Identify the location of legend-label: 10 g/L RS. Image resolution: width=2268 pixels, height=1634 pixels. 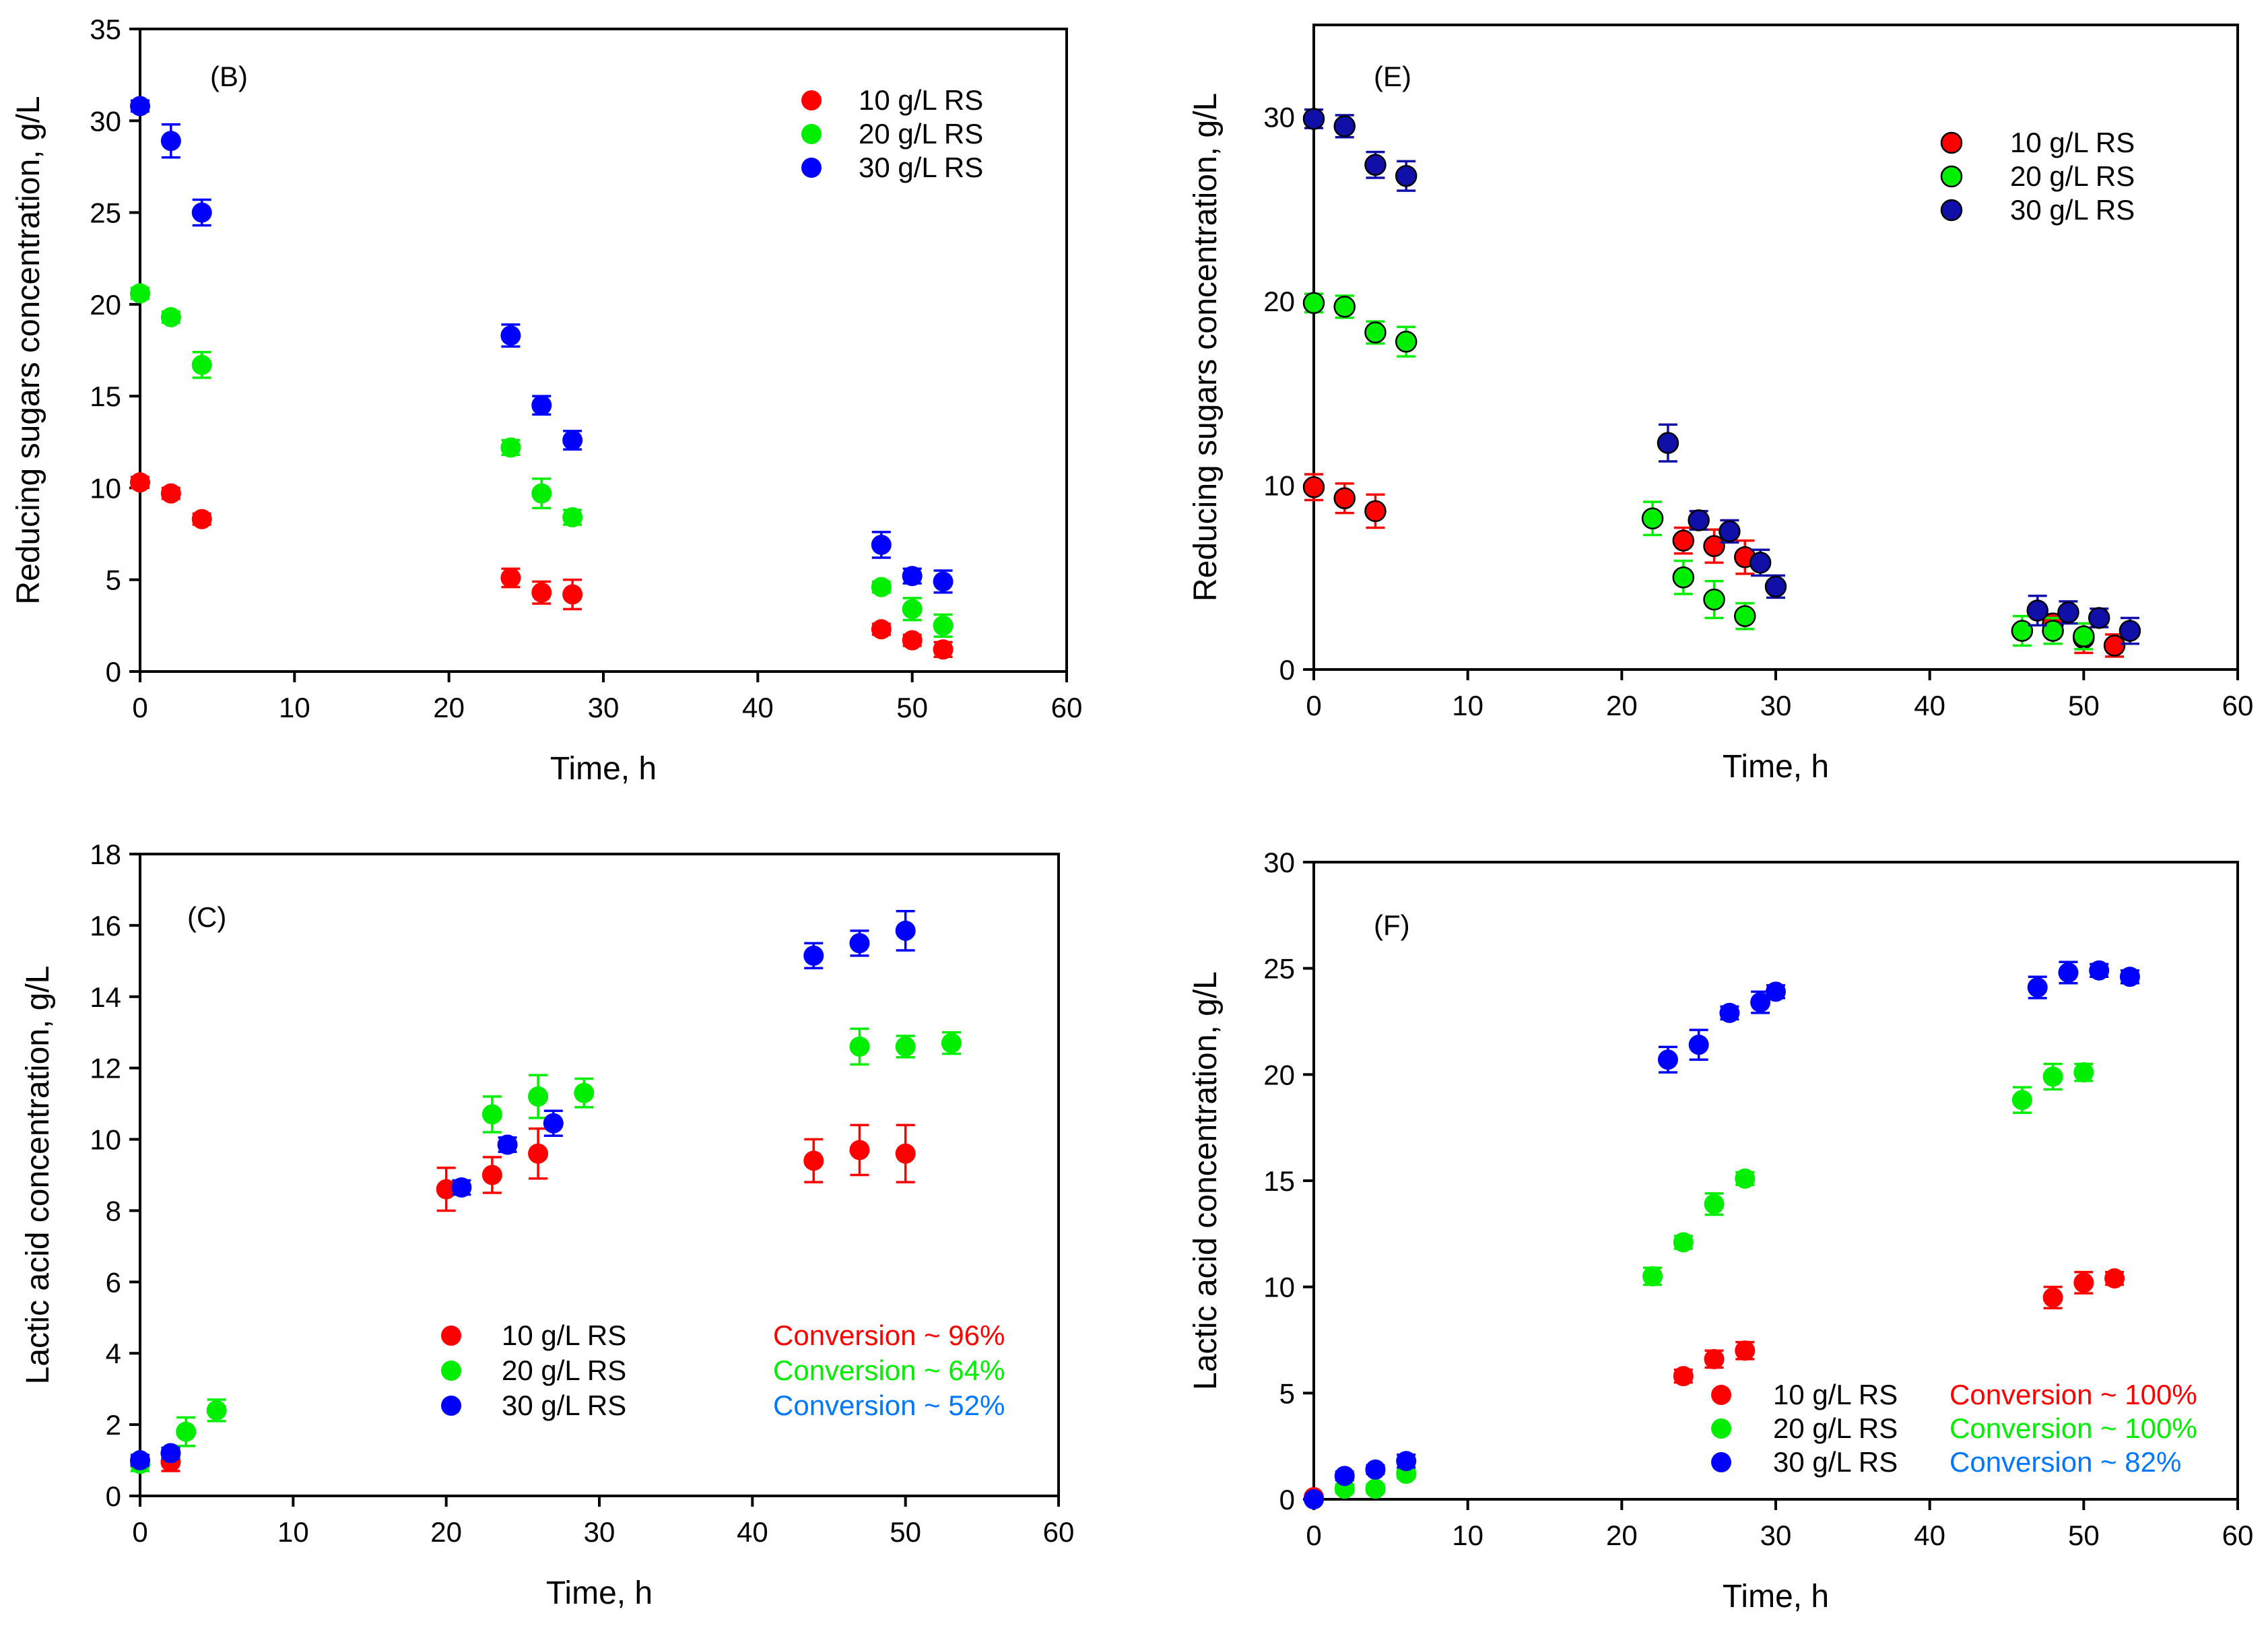
(2073, 142).